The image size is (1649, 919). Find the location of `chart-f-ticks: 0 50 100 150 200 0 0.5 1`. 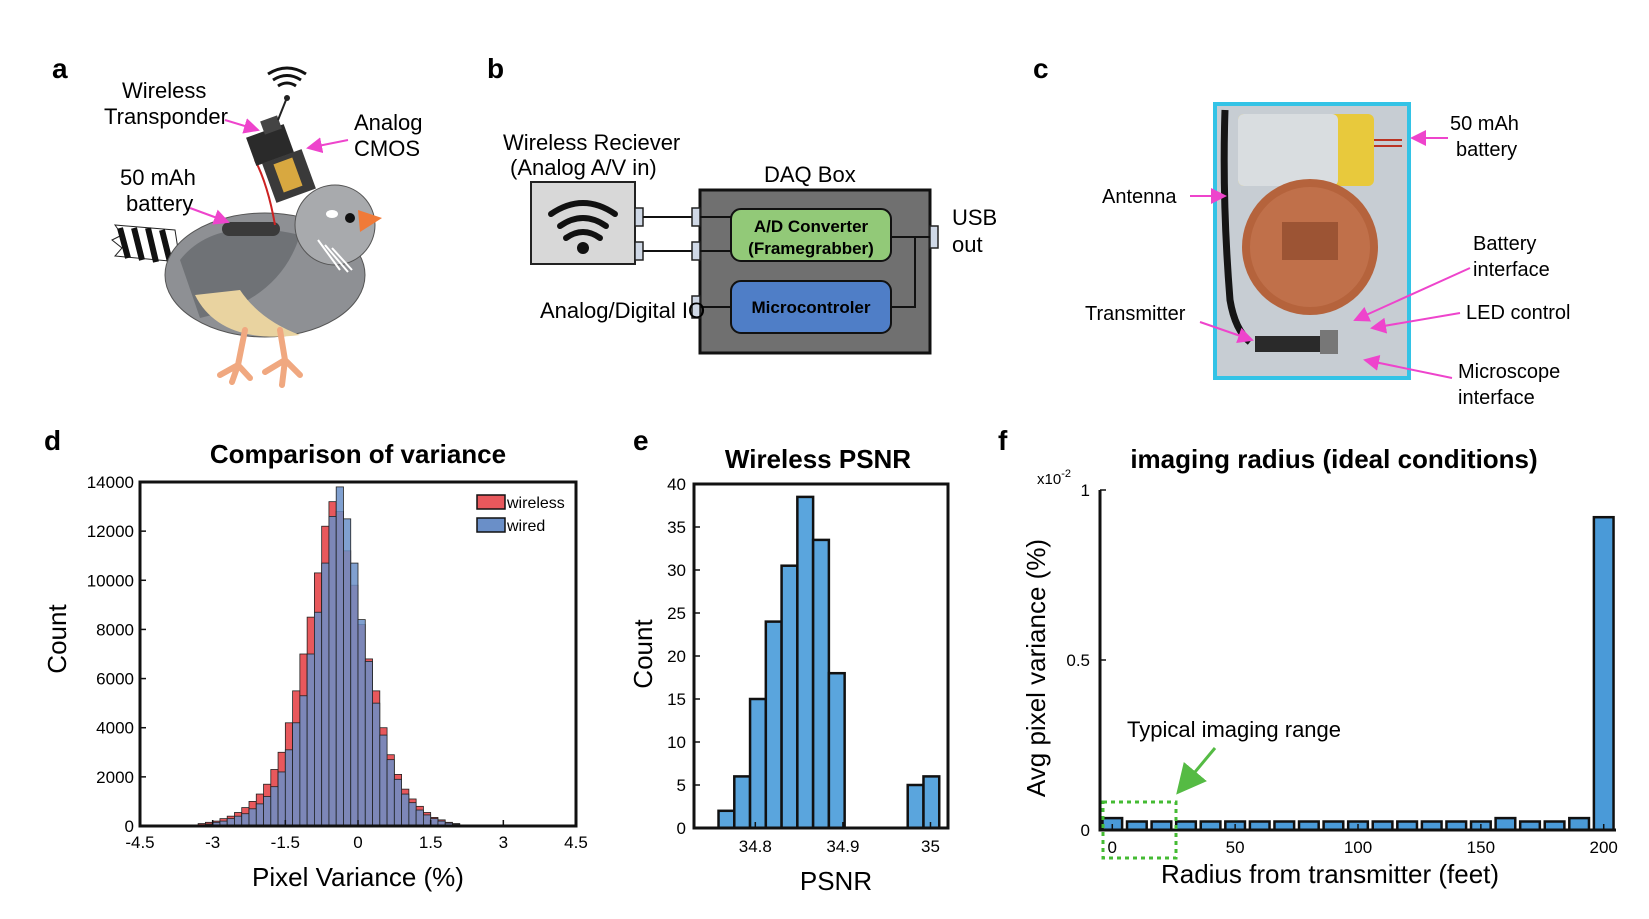

chart-f-ticks: 0 50 100 150 200 0 0.5 1 is located at coordinates (1342, 669).